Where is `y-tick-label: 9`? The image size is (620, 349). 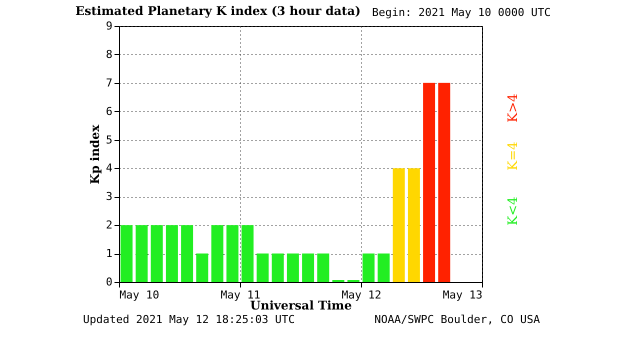 y-tick-label: 9 is located at coordinates (109, 26).